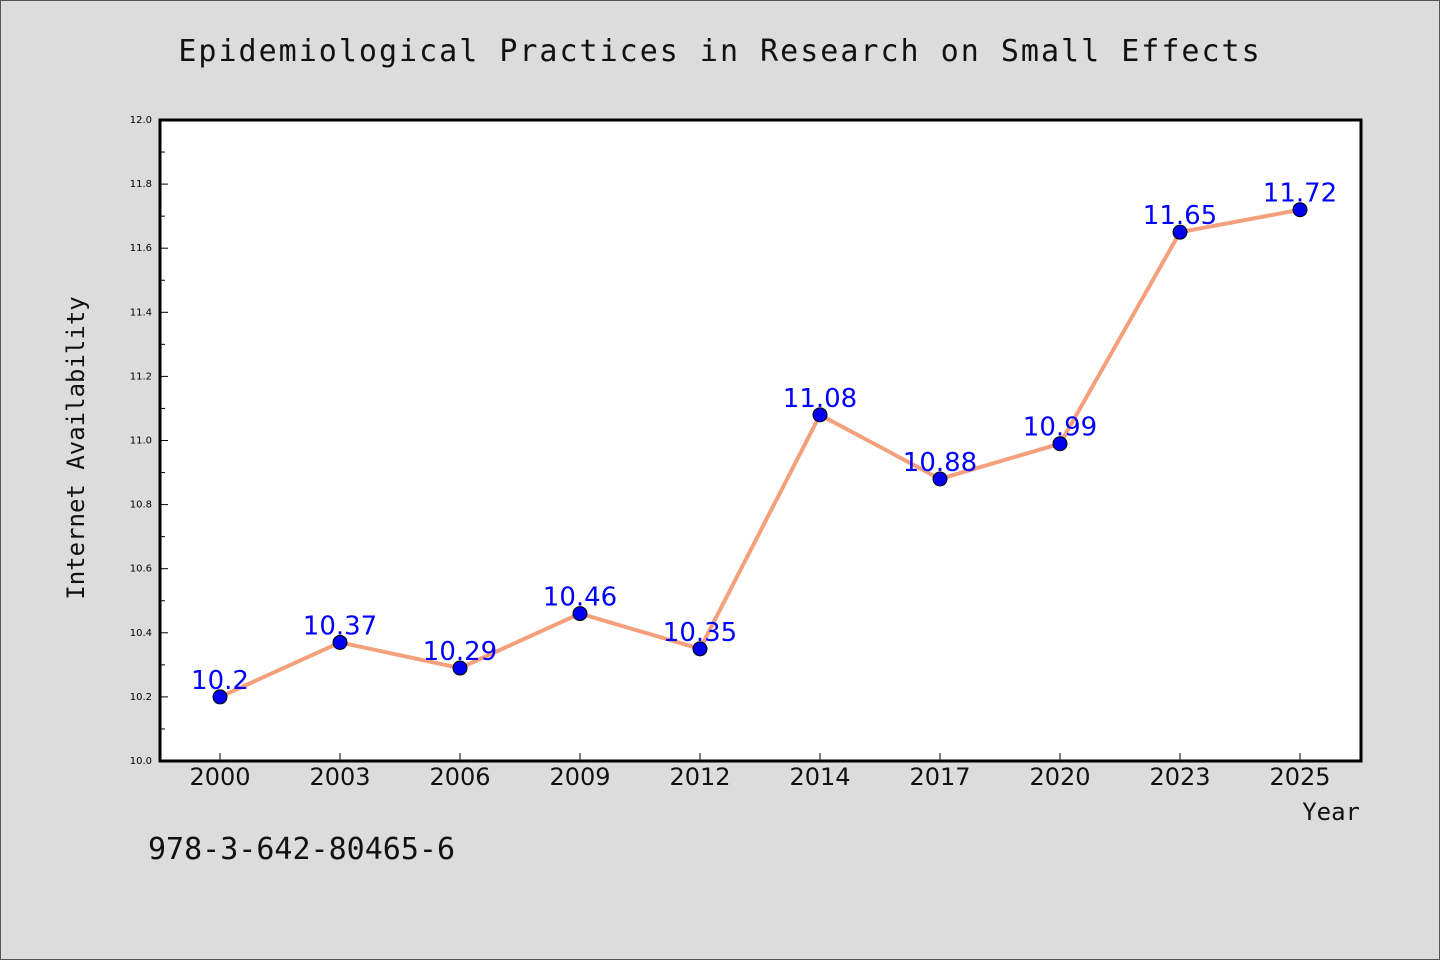 This screenshot has width=1440, height=960. What do you see at coordinates (459, 777) in the screenshot?
I see `x-tick-label: 2006` at bounding box center [459, 777].